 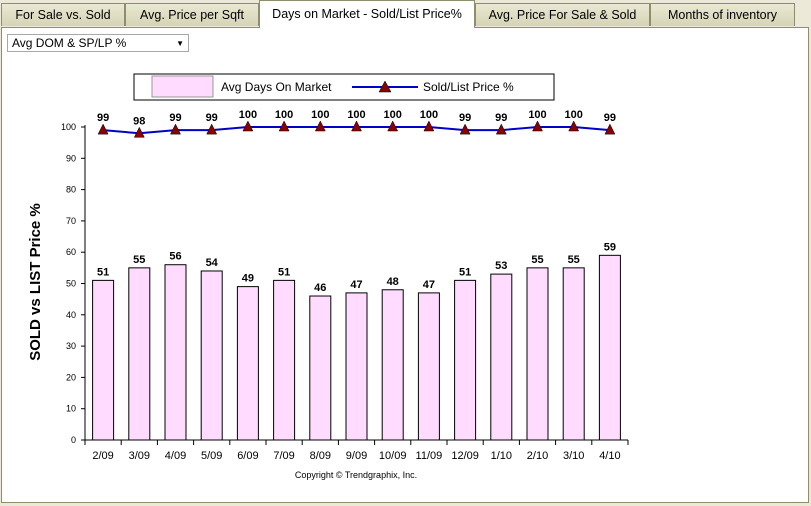 What do you see at coordinates (429, 456) in the screenshot?
I see `x-tick-label: 11/09` at bounding box center [429, 456].